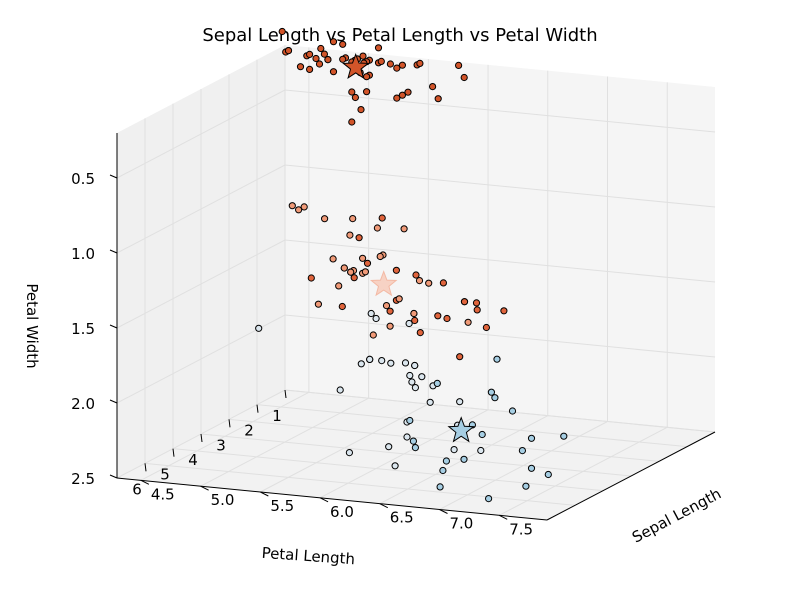 This screenshot has height=600, width=800. I want to click on centroid-markers, so click(408, 247).